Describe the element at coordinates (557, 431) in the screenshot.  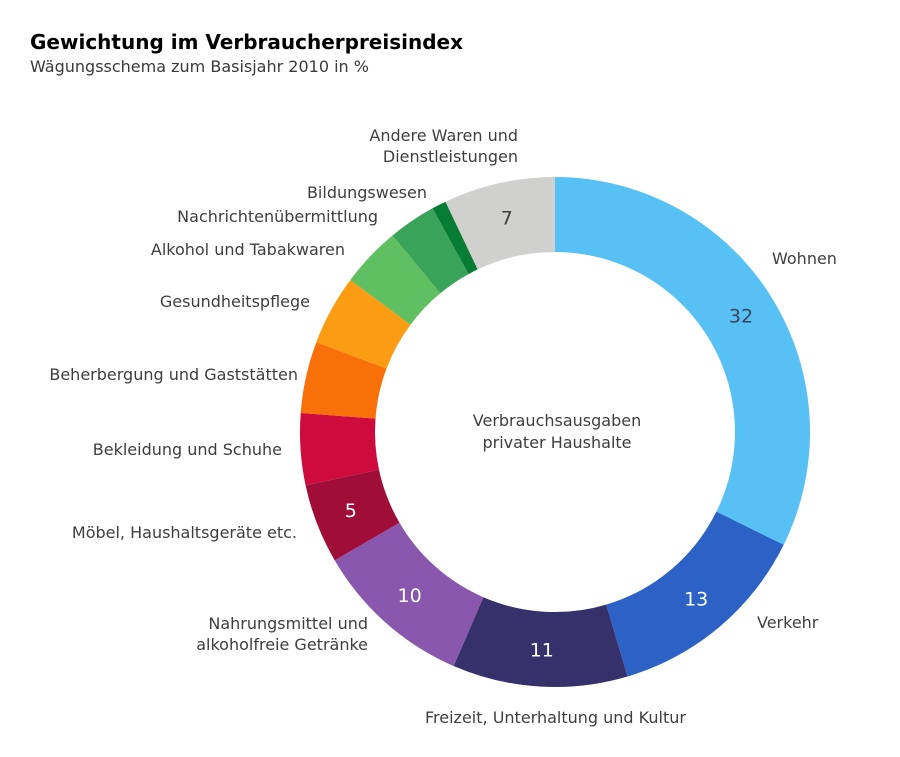
I see `donut-center-label: Verbrauchsausgaben privater Haushalte` at that location.